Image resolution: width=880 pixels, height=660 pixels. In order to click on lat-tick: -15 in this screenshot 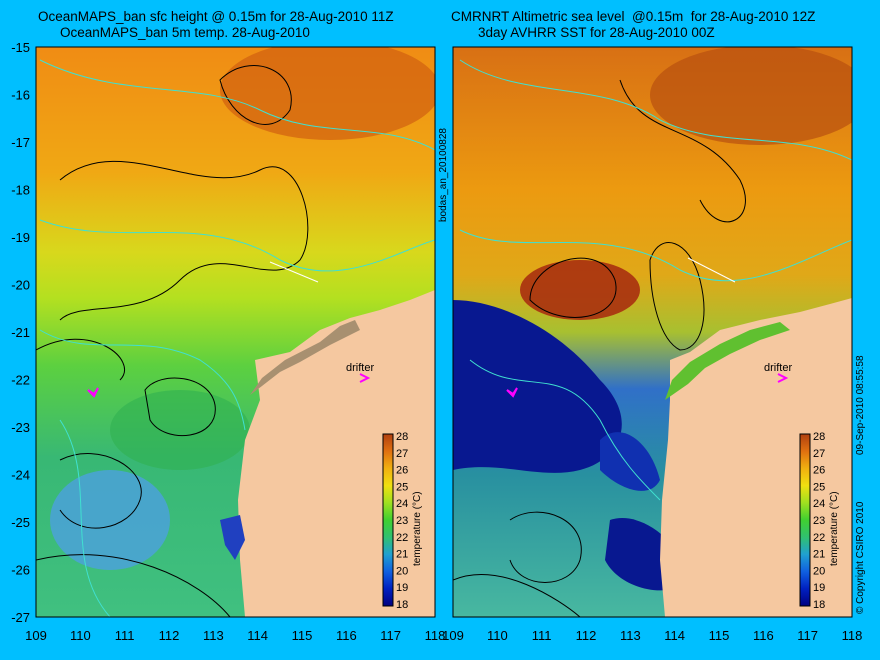, I will do `click(20, 47)`.